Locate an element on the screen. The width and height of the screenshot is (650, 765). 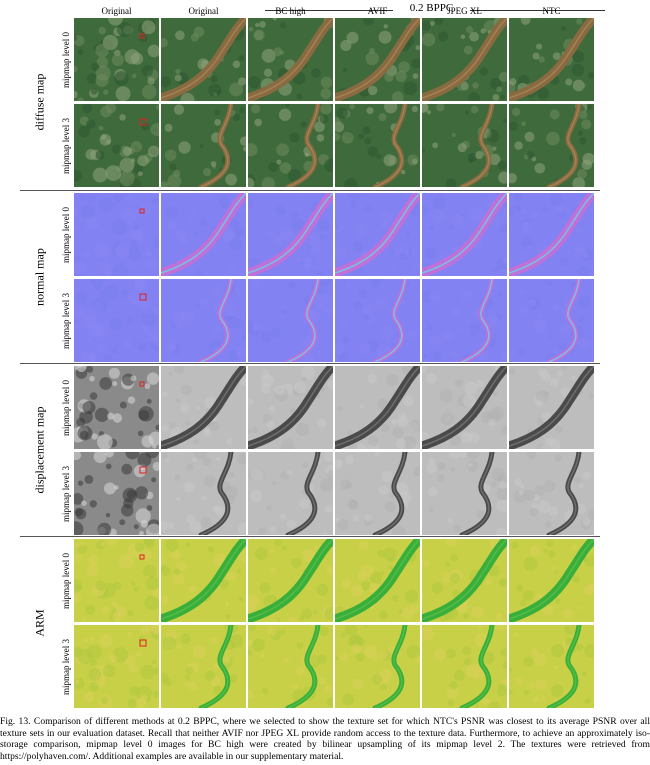
column-header: NTC is located at coordinates (551, 11).